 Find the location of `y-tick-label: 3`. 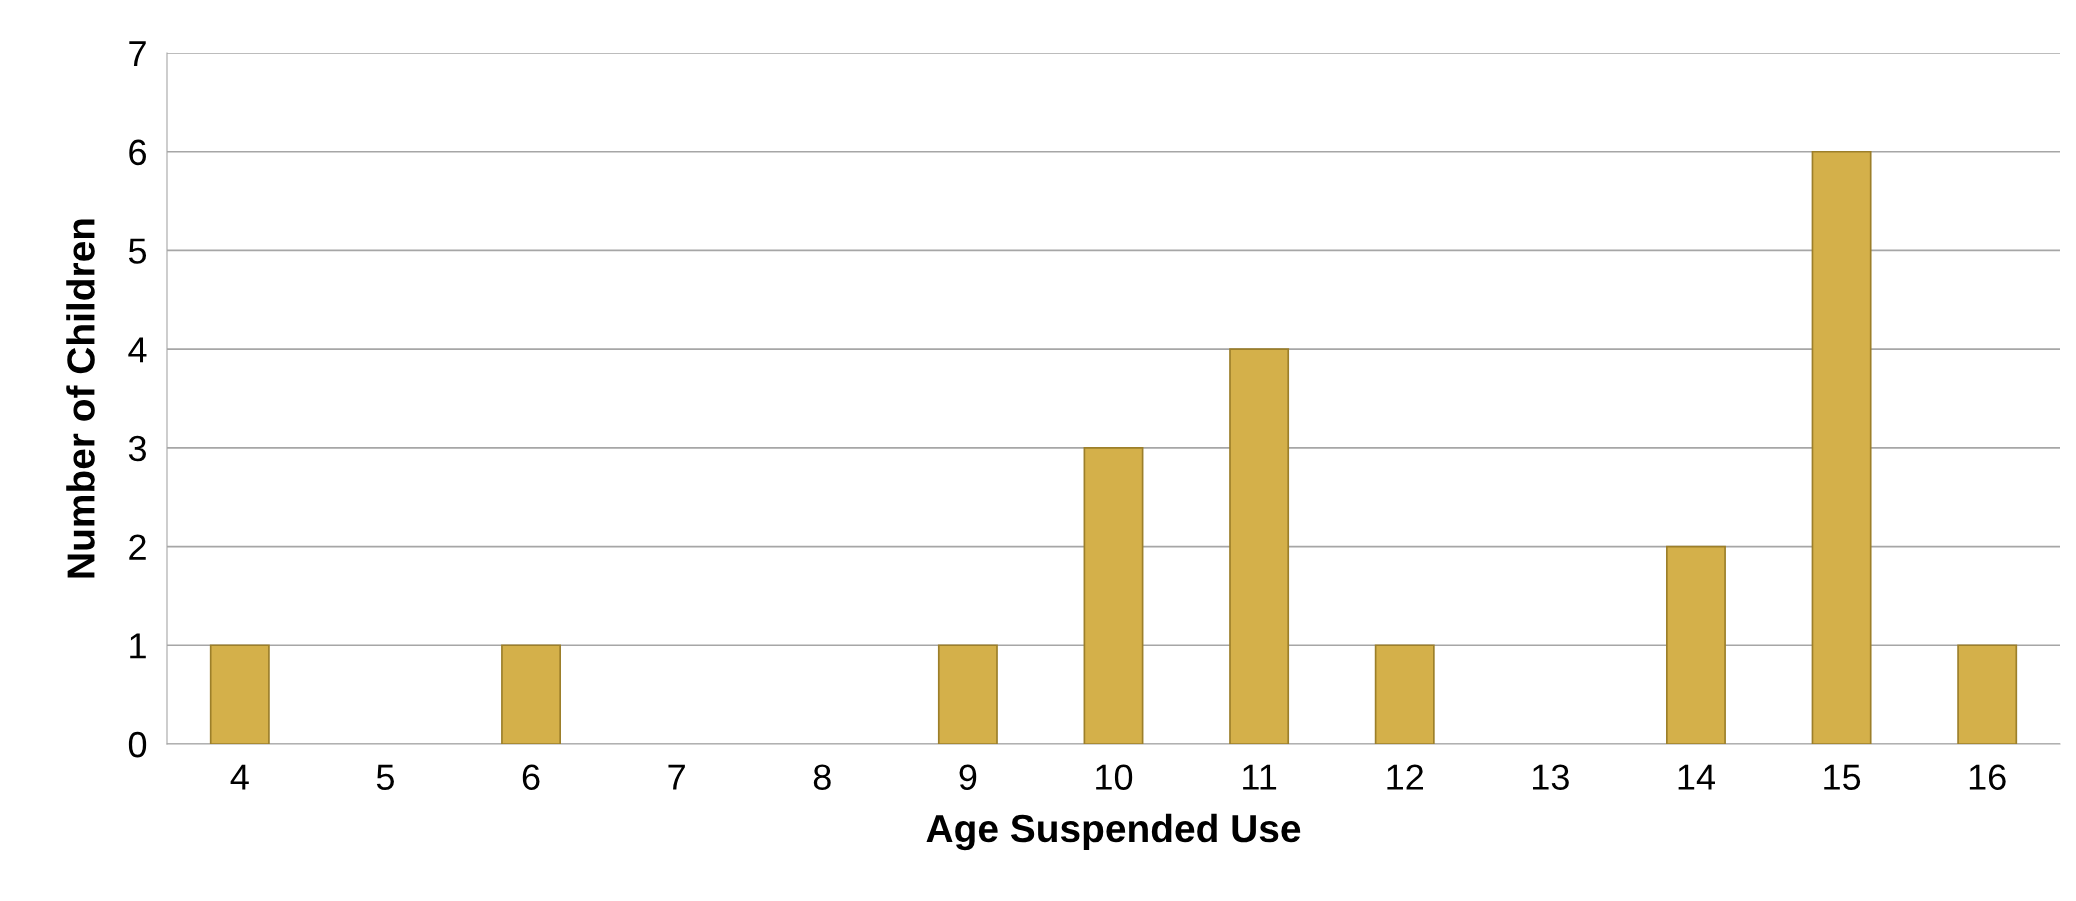

y-tick-label: 3 is located at coordinates (137, 448).